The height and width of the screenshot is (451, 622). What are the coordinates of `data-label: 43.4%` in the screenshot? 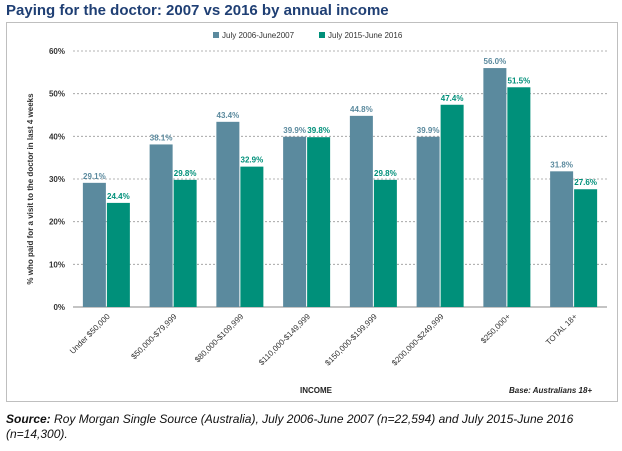 It's located at (228, 115).